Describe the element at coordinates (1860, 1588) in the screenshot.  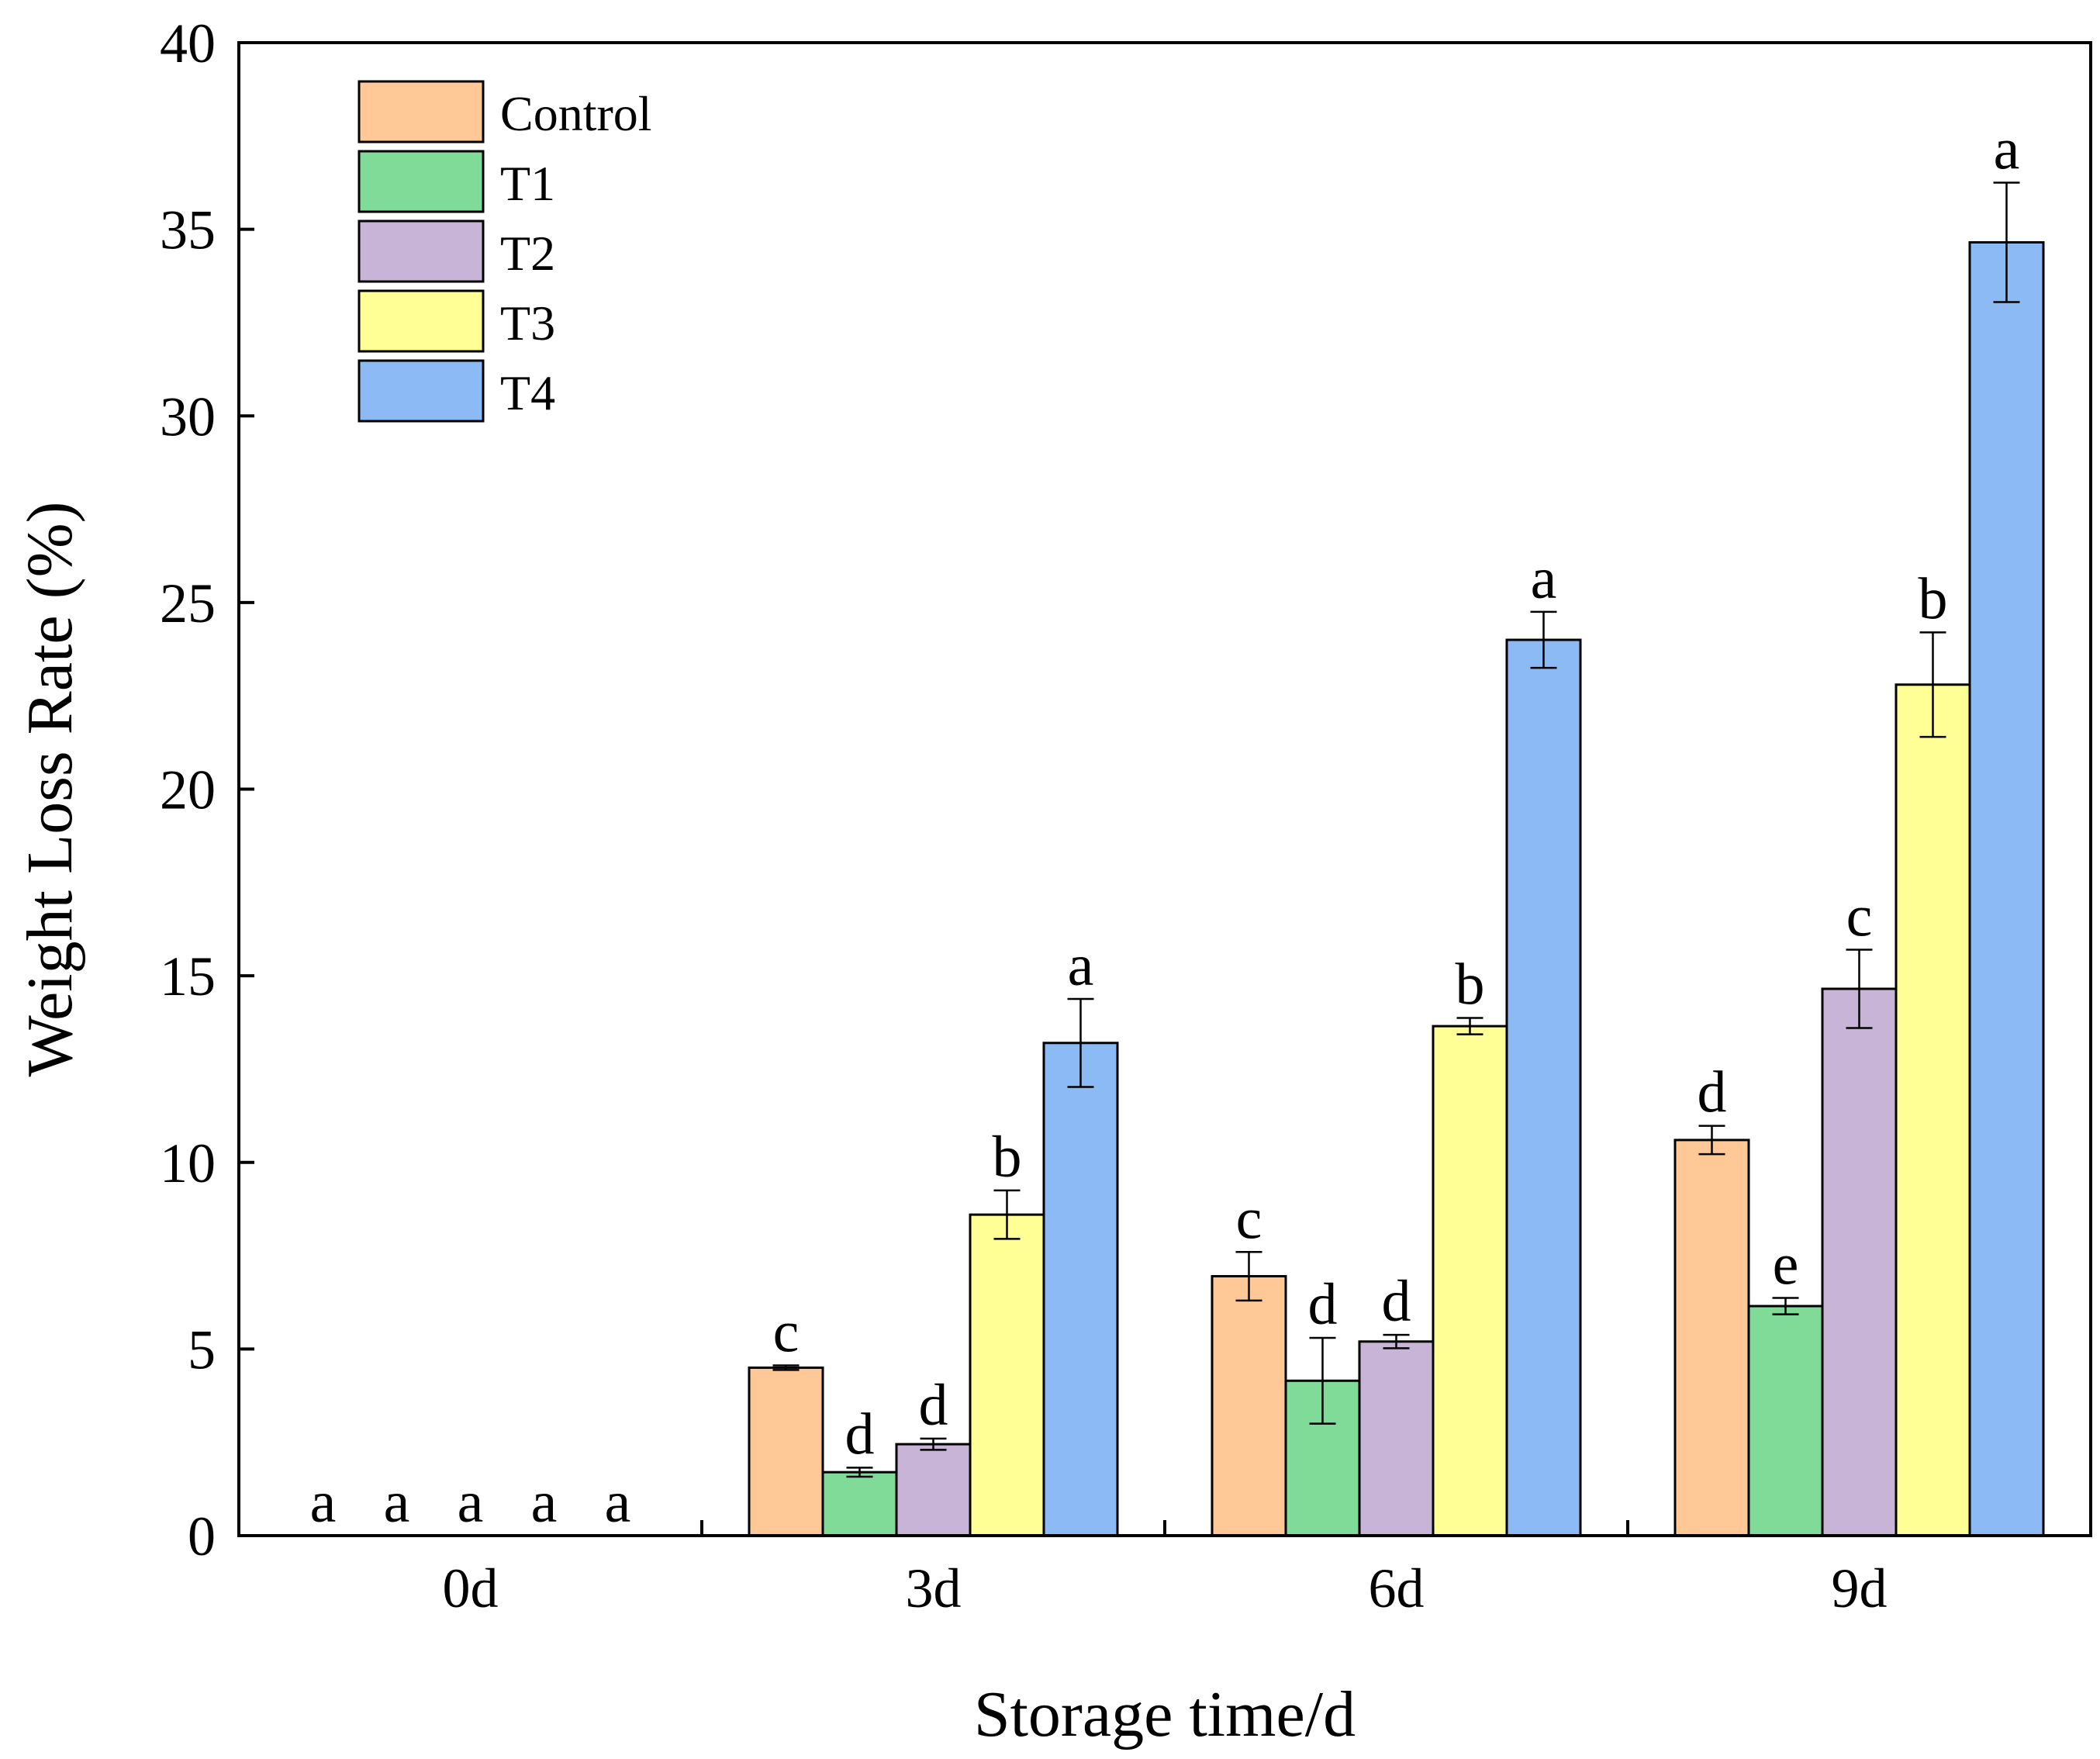
I see `x-tick-label-9d: 9d` at that location.